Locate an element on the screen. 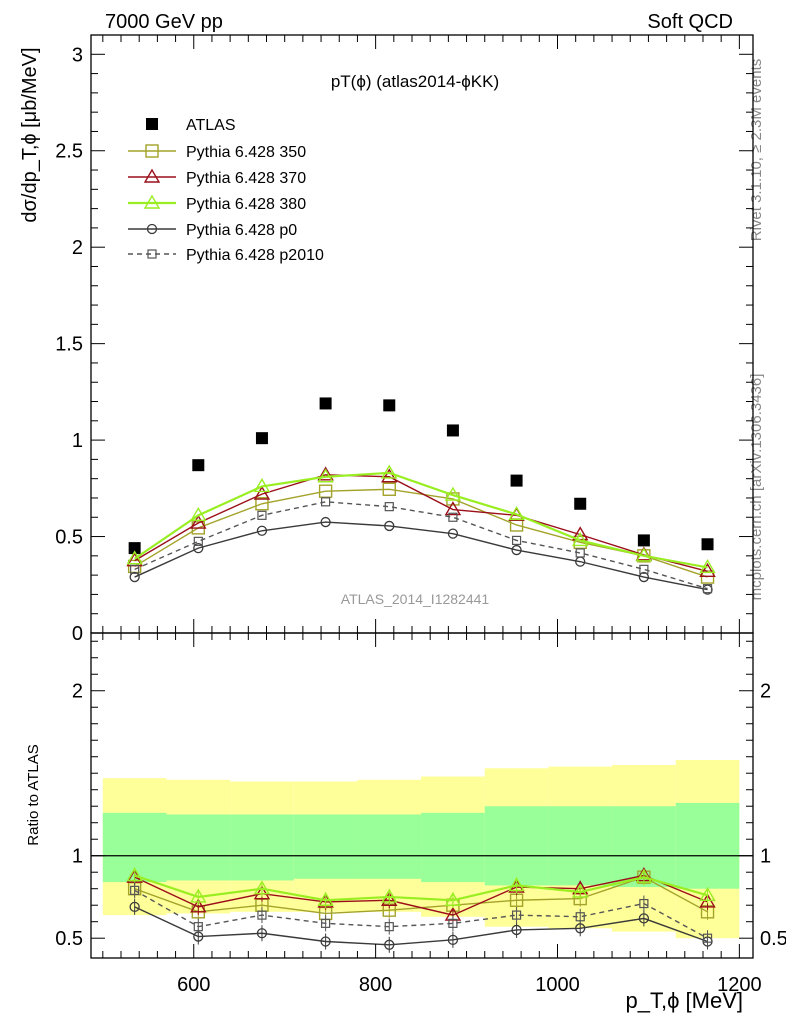 The image size is (786, 1024). main-ytick-label-3: 1.5 is located at coordinates (69, 345).